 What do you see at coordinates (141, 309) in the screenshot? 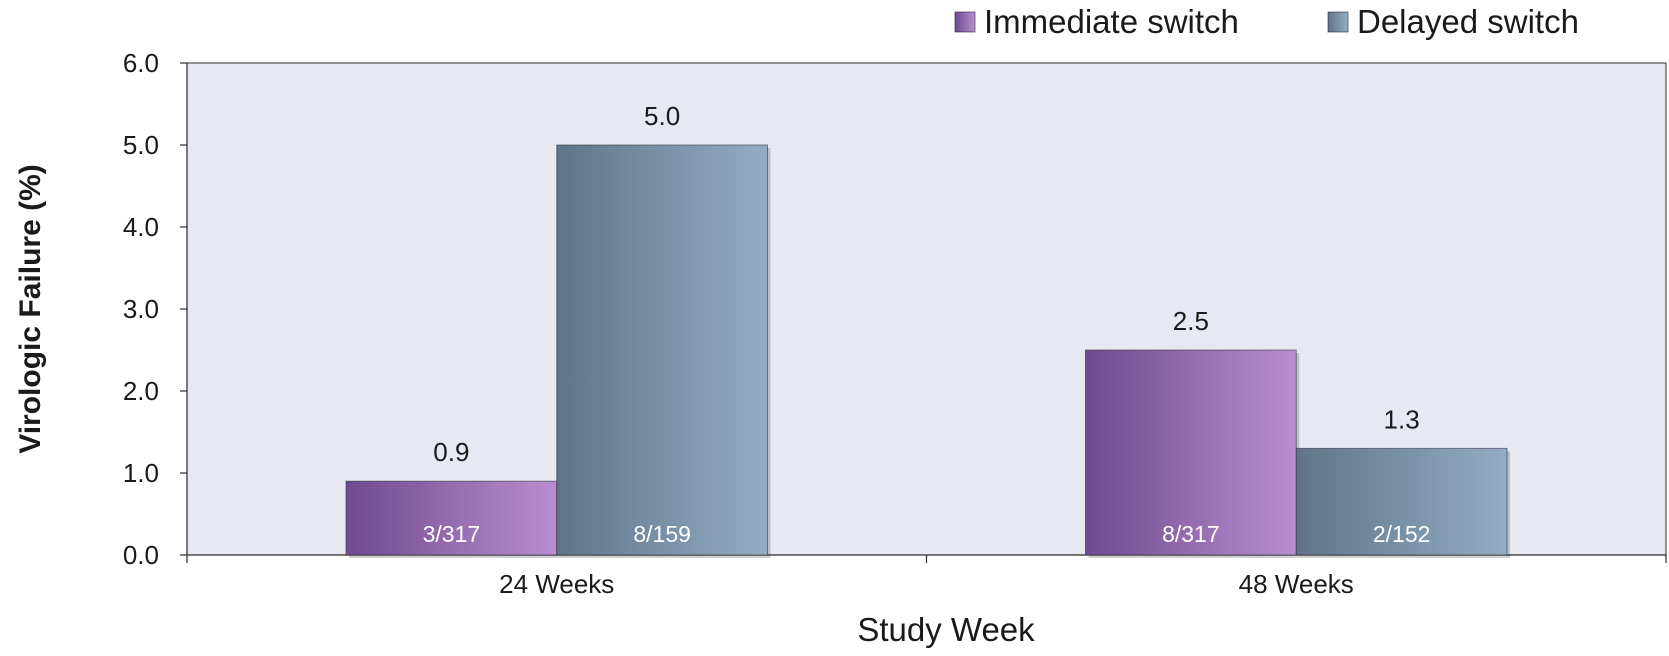
I see `y-tick-label: 3.0` at bounding box center [141, 309].